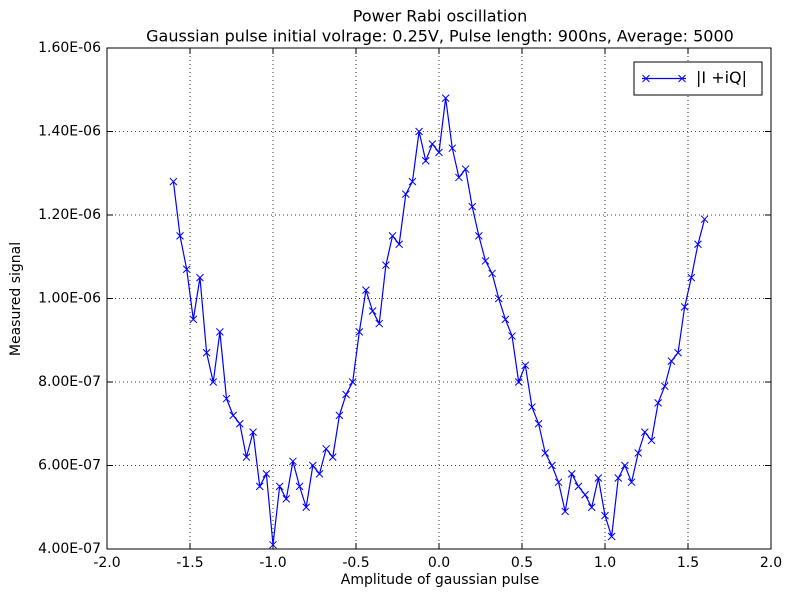  I want to click on x-tick-label: 1.5, so click(688, 563).